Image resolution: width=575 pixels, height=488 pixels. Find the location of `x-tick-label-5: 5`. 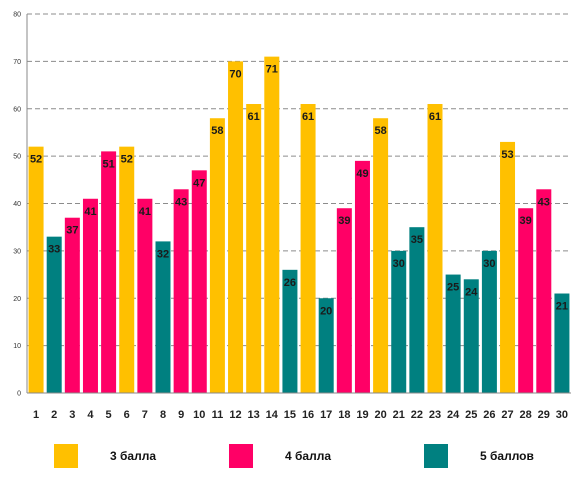

x-tick-label-5: 5 is located at coordinates (109, 415).